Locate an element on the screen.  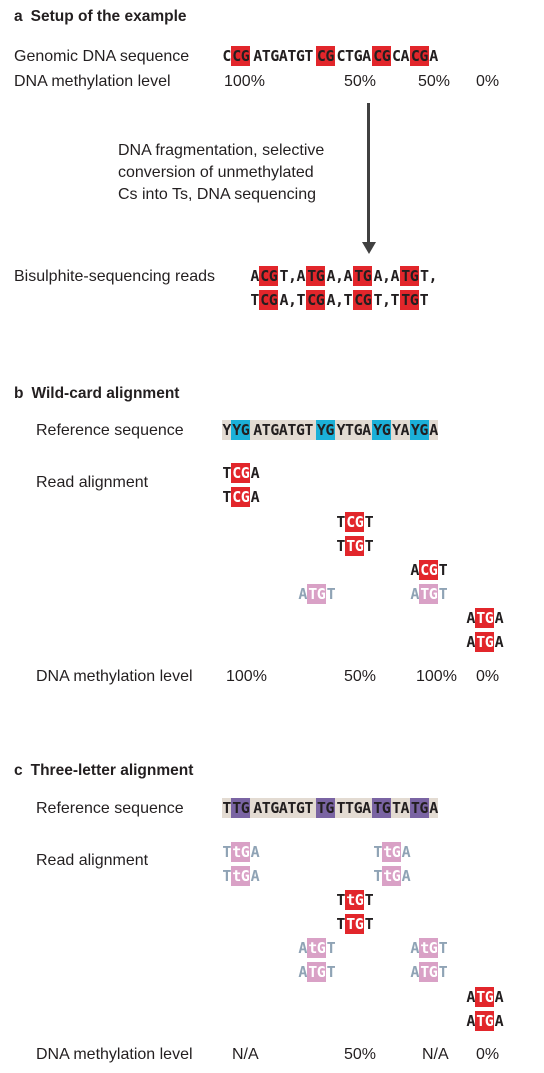
sequence-segment: A,A is located at coordinates (386, 276).